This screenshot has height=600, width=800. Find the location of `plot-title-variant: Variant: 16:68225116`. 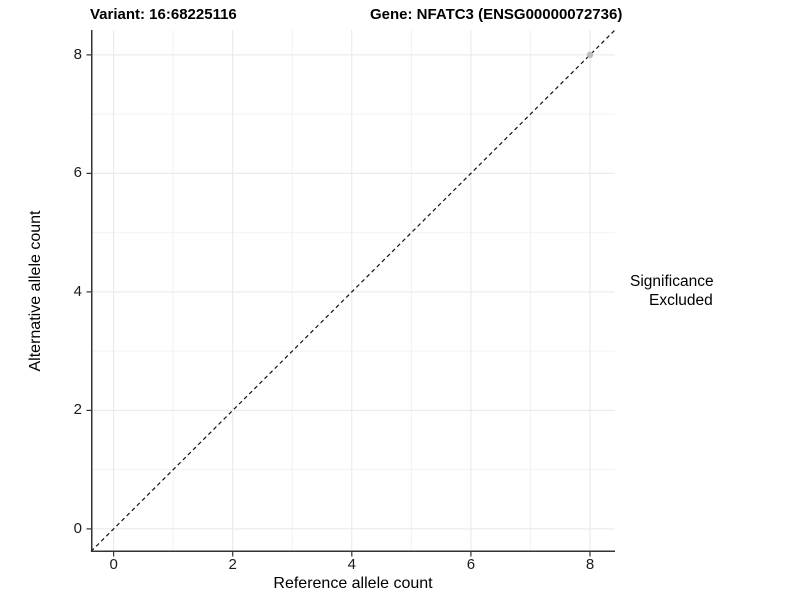

plot-title-variant: Variant: 16:68225116 is located at coordinates (163, 14).